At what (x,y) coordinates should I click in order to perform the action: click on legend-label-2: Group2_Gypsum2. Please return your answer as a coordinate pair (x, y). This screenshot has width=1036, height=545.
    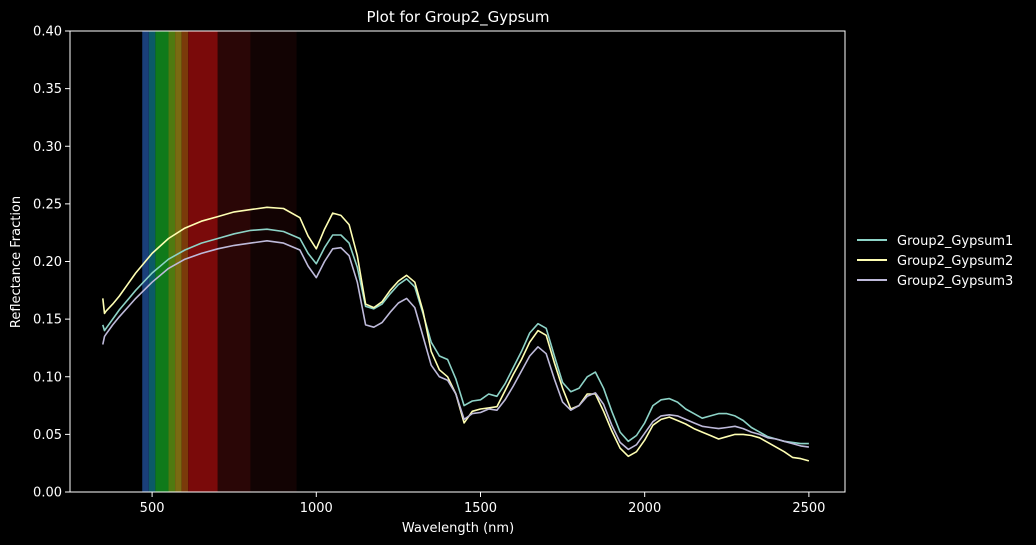
    Looking at the image, I should click on (955, 261).